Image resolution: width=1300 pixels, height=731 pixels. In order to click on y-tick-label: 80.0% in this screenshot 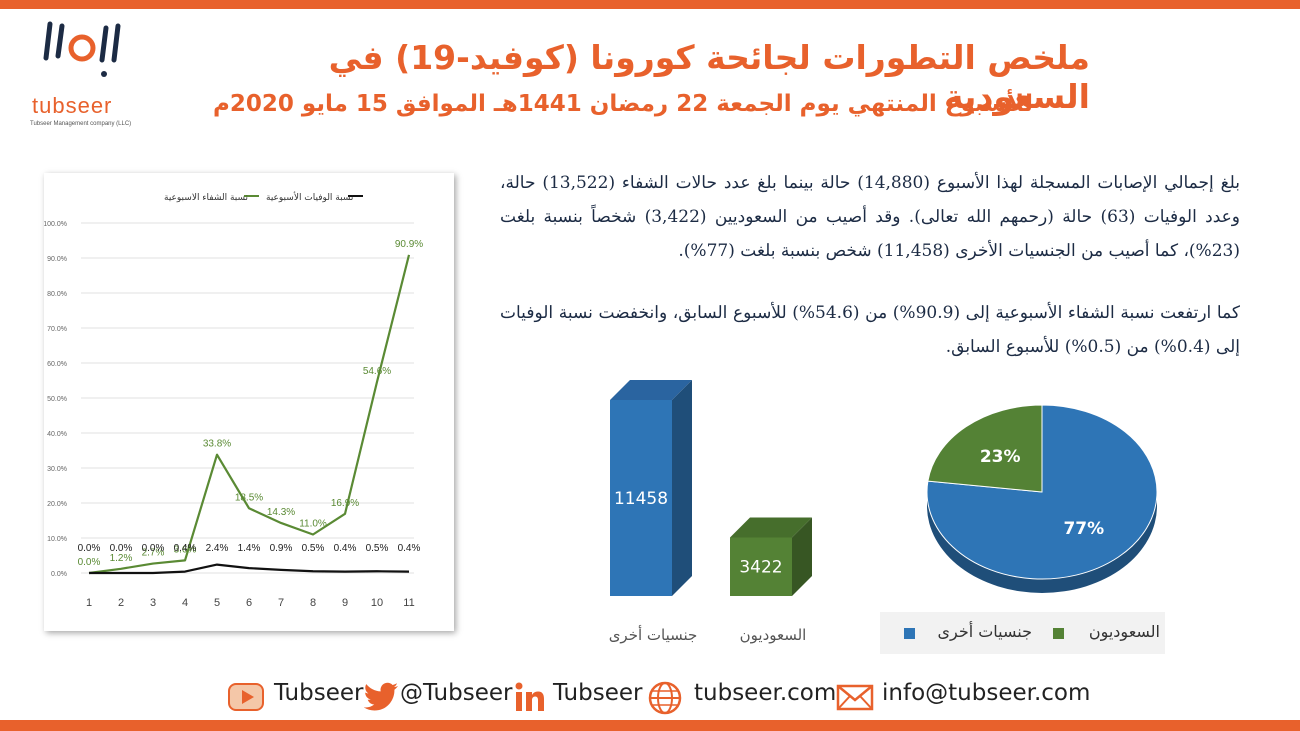, I will do `click(57, 294)`.